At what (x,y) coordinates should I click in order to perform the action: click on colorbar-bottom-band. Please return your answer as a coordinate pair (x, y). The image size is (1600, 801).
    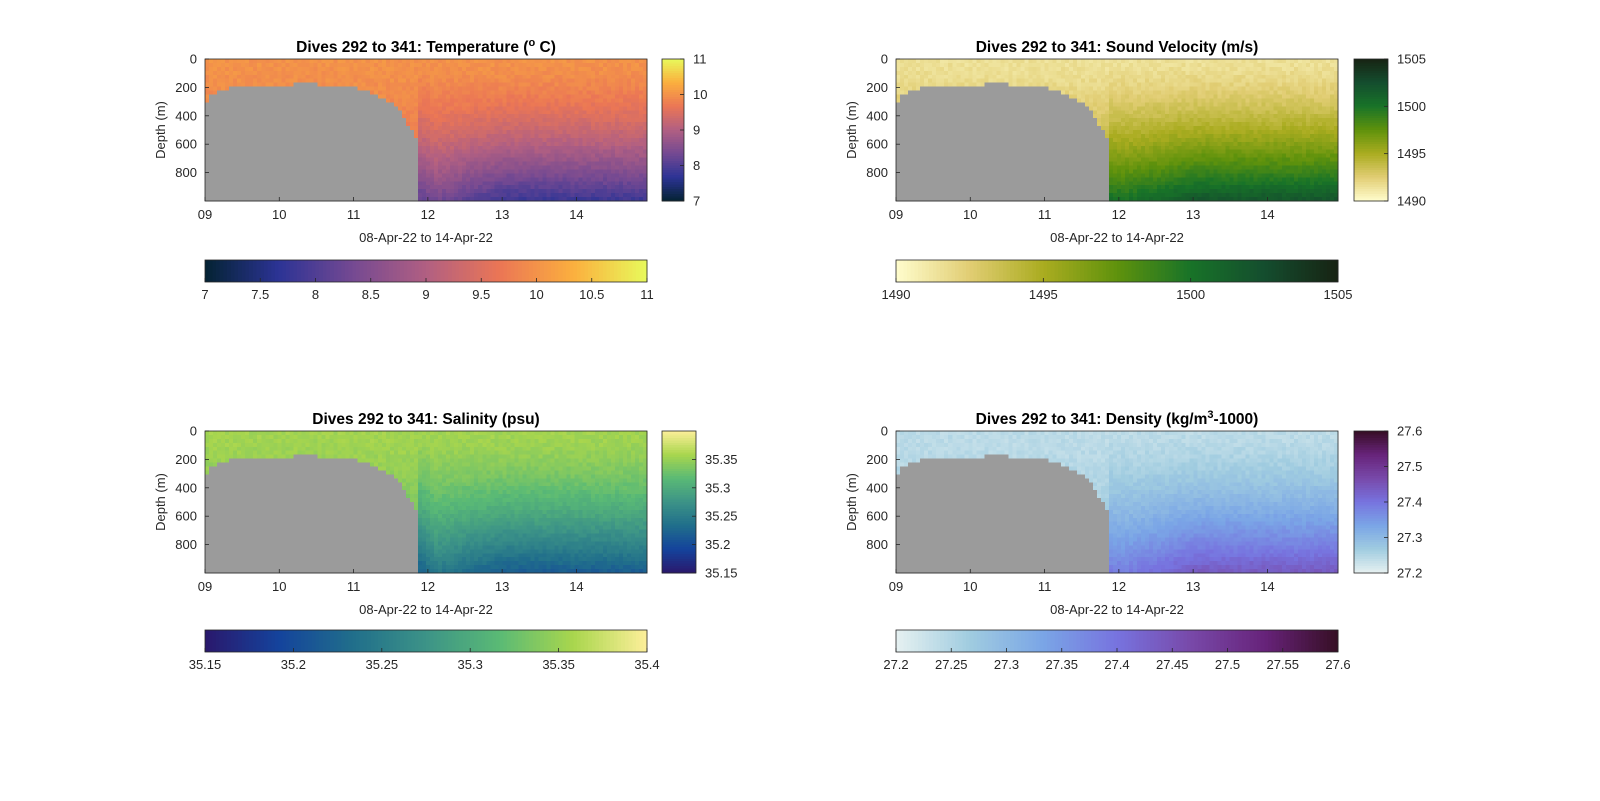
    Looking at the image, I should click on (332, 271).